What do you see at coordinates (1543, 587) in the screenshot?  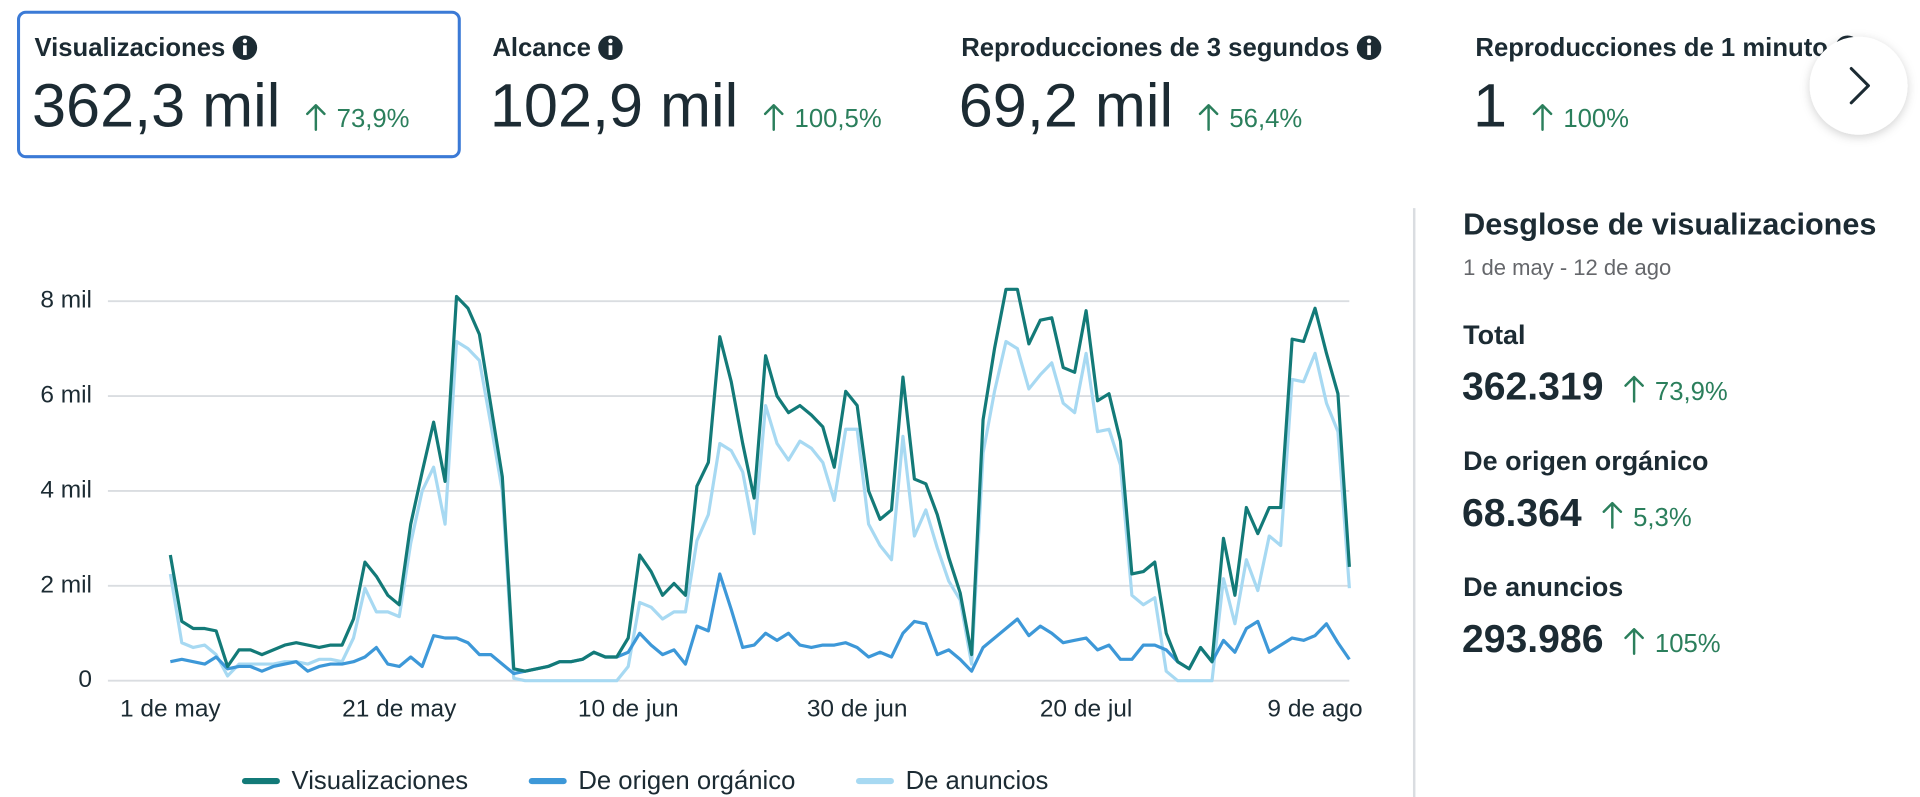 I see `breakdown-label: De anuncios` at bounding box center [1543, 587].